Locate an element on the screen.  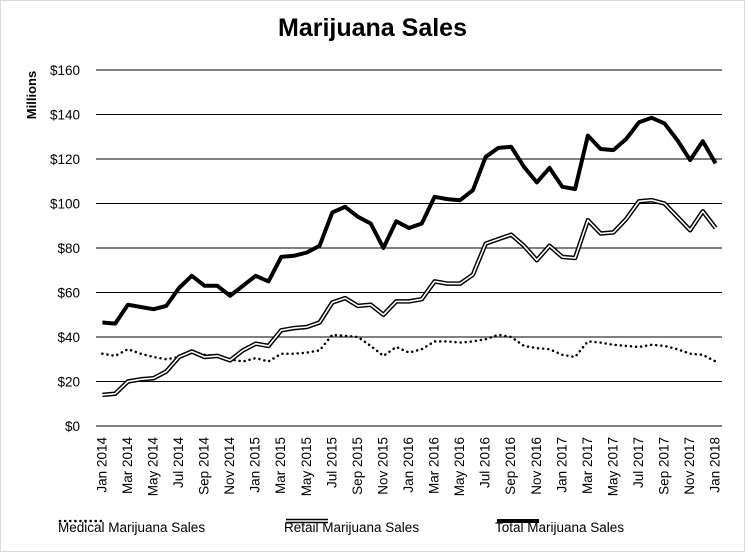
x-tick-label: Nov 2015 is located at coordinates (382, 466).